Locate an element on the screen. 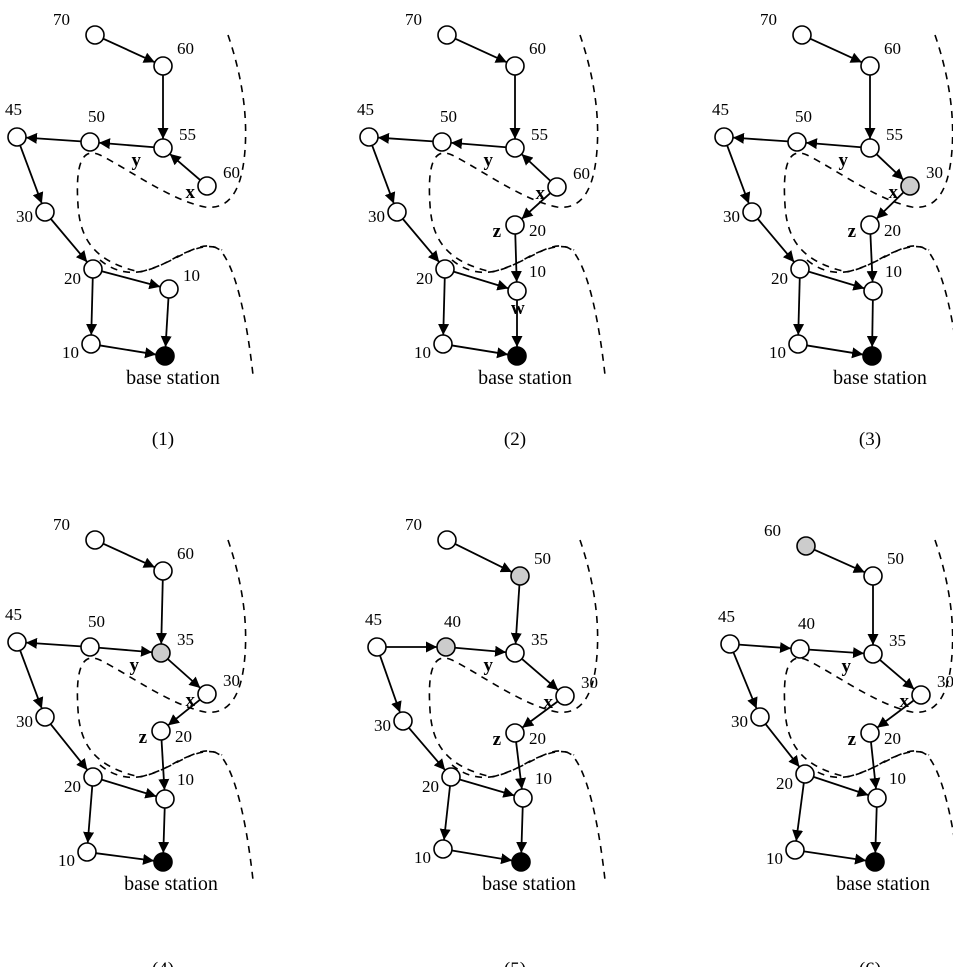  panel-3: 70 60 55 y 30 x 20 z 10 50 45 30 20 10 base station (3) is located at coordinates (832, 230).